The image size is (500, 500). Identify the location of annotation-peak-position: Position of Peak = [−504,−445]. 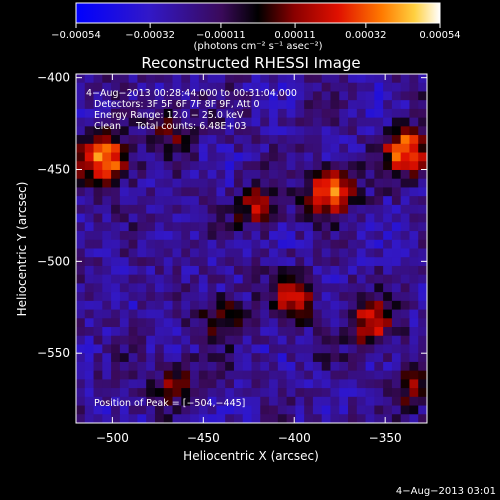
(169, 403).